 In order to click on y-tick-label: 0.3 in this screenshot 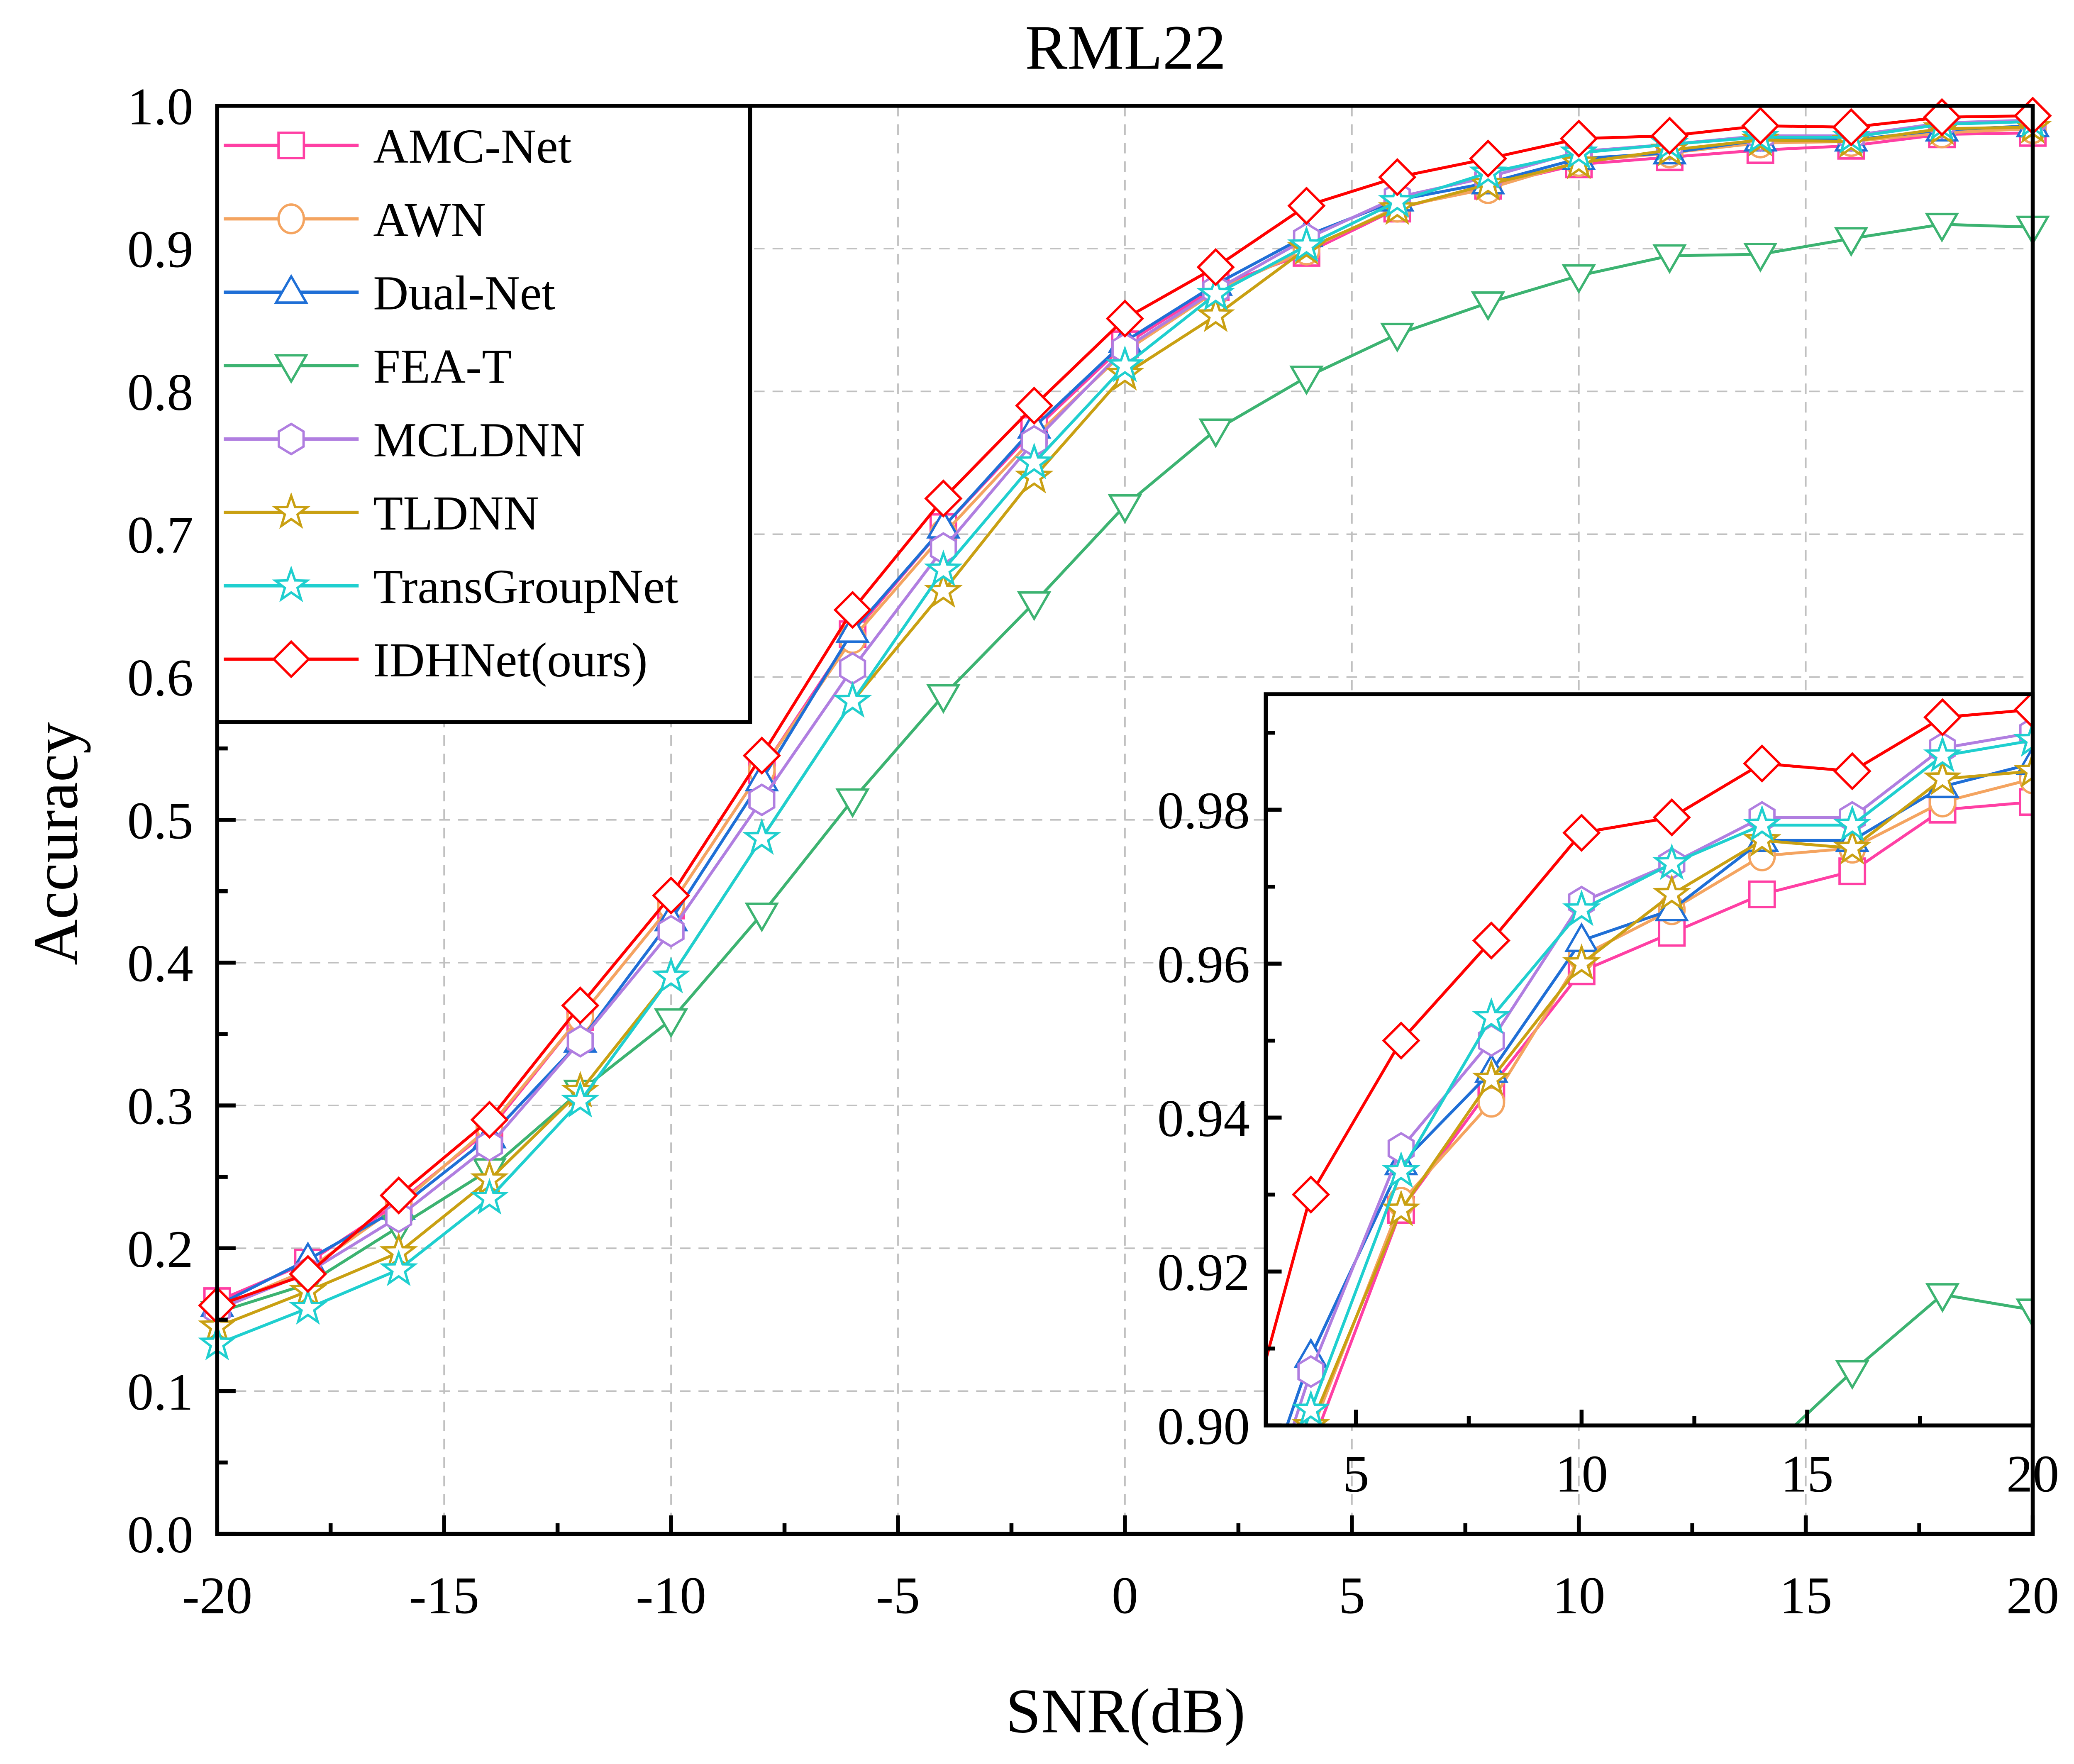, I will do `click(160, 1106)`.